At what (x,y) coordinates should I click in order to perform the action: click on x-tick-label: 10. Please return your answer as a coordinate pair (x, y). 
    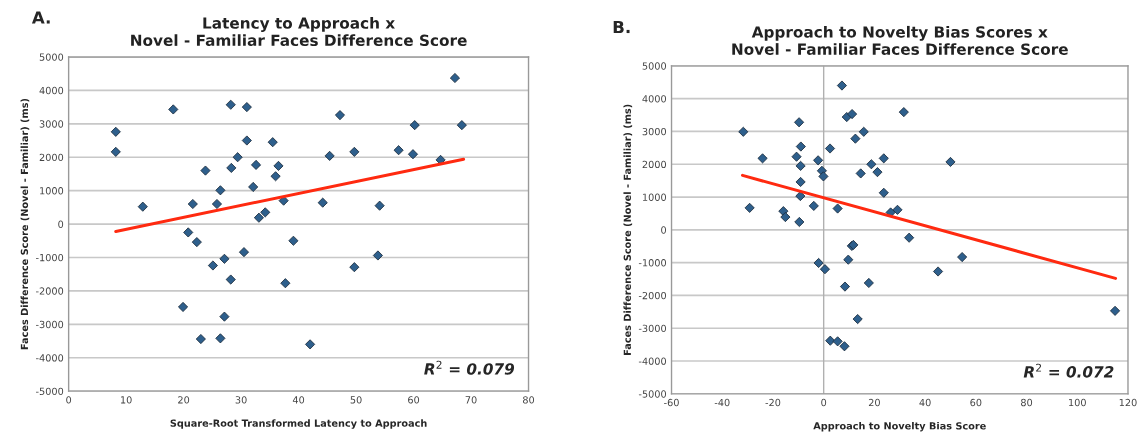
    Looking at the image, I should click on (126, 400).